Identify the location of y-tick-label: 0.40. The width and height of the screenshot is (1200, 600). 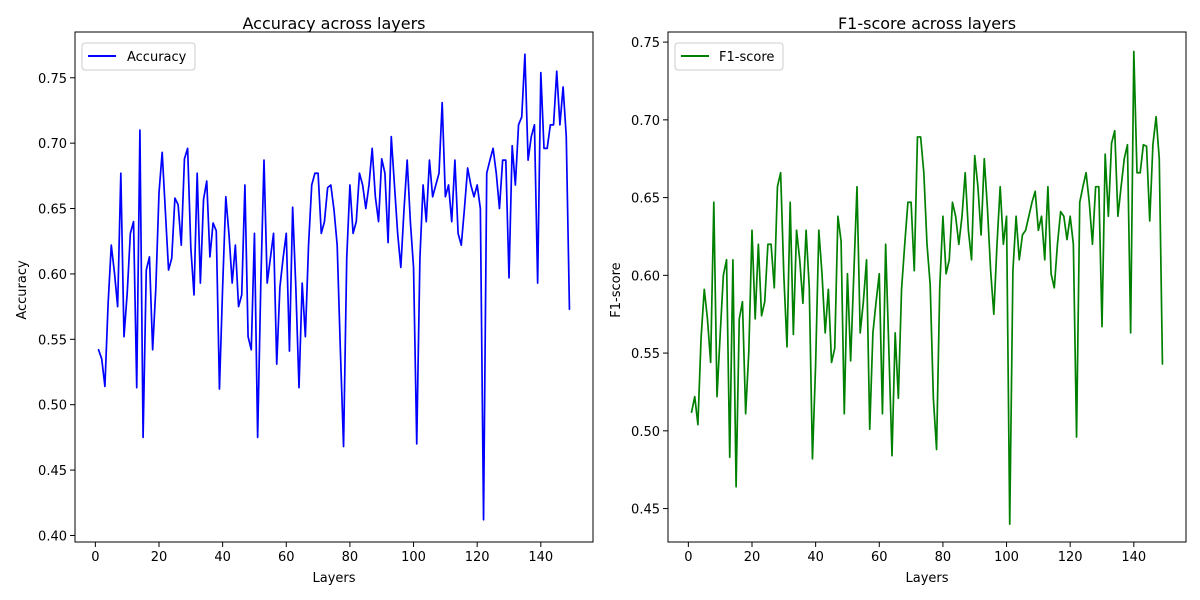
(52, 536).